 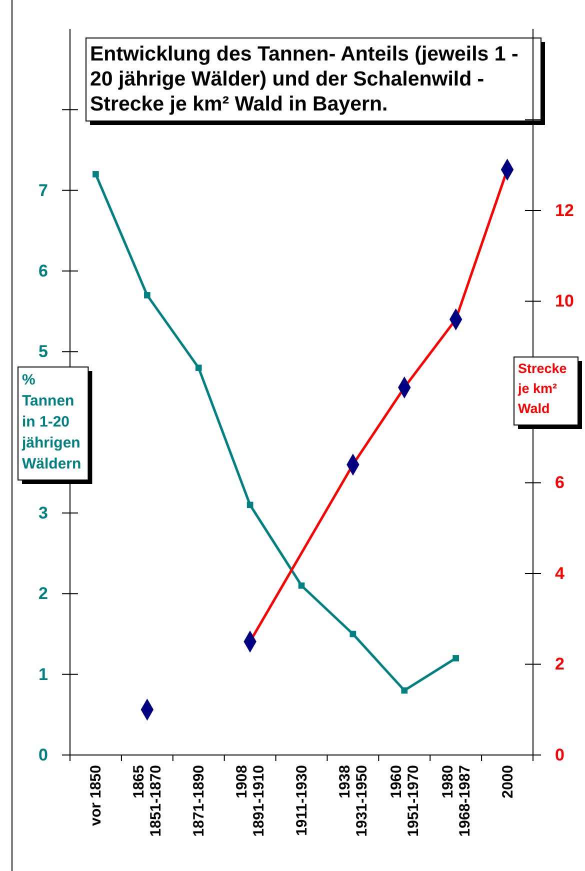 I want to click on y2-tick-label: 2, so click(x=559, y=664).